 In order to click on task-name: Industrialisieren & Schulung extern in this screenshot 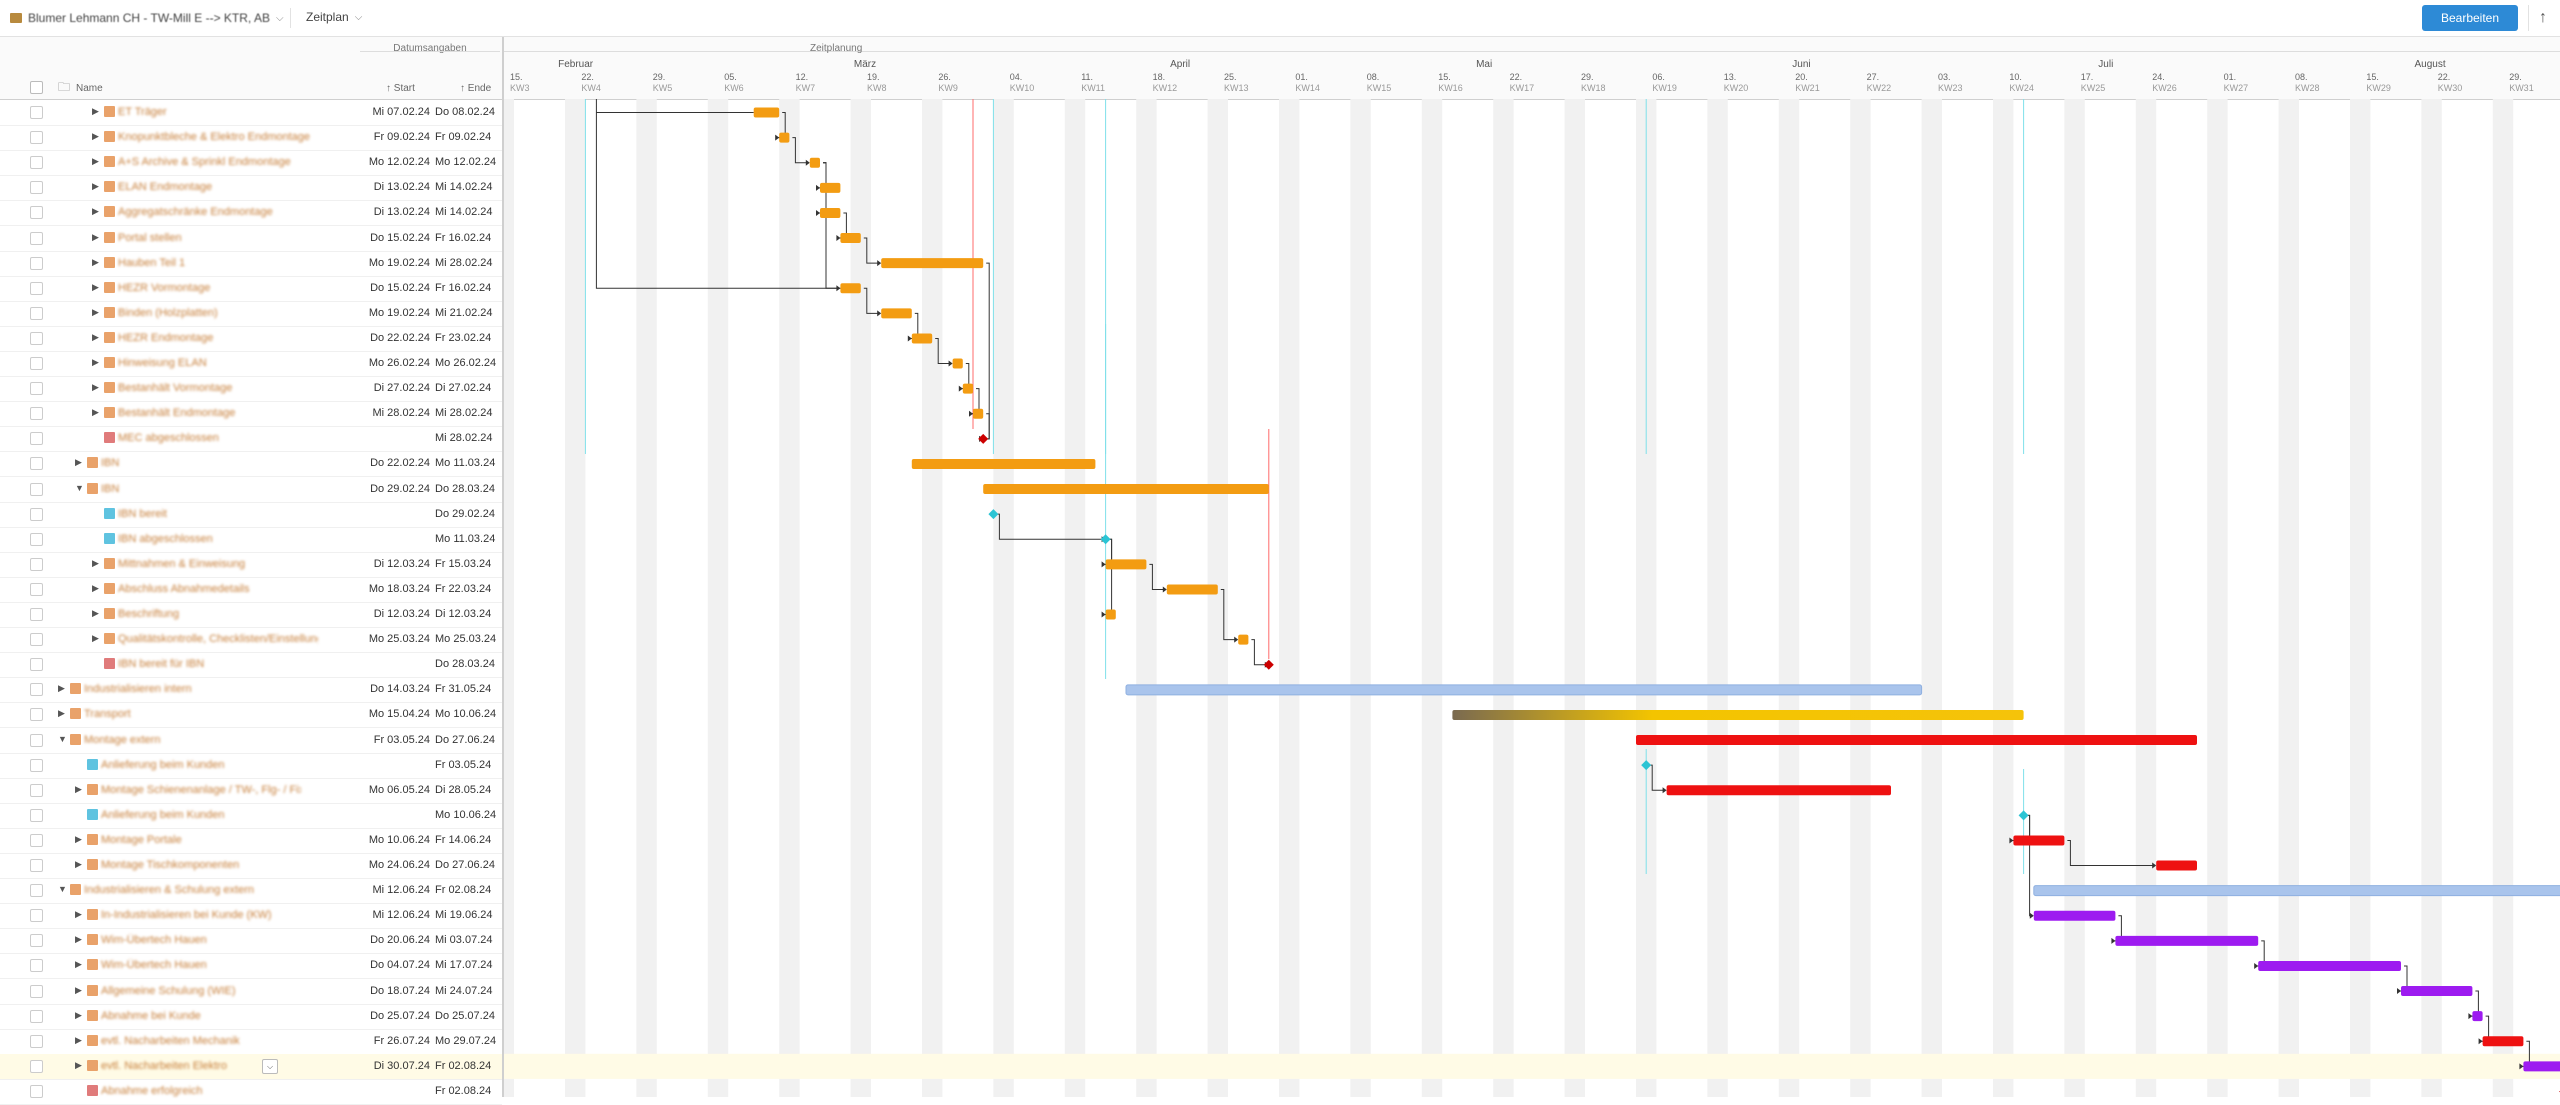, I will do `click(169, 890)`.